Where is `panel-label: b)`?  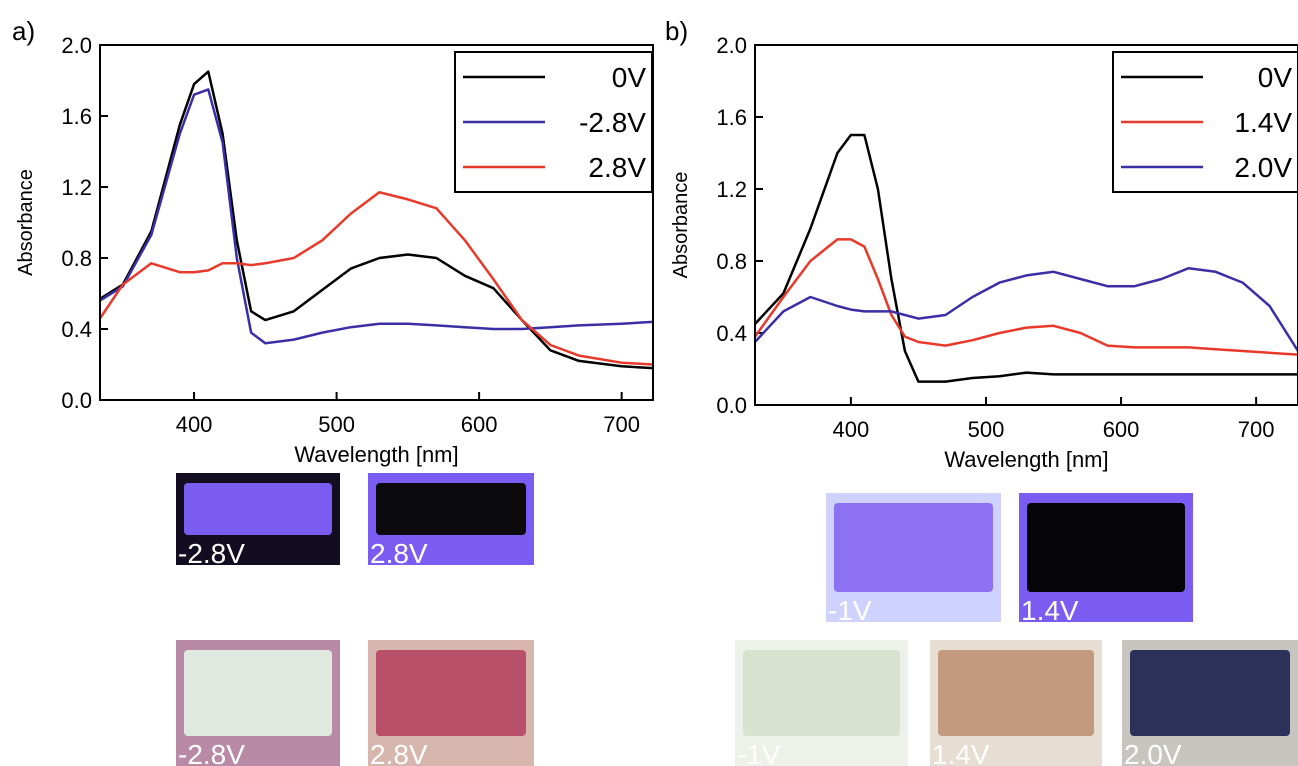 panel-label: b) is located at coordinates (676, 31).